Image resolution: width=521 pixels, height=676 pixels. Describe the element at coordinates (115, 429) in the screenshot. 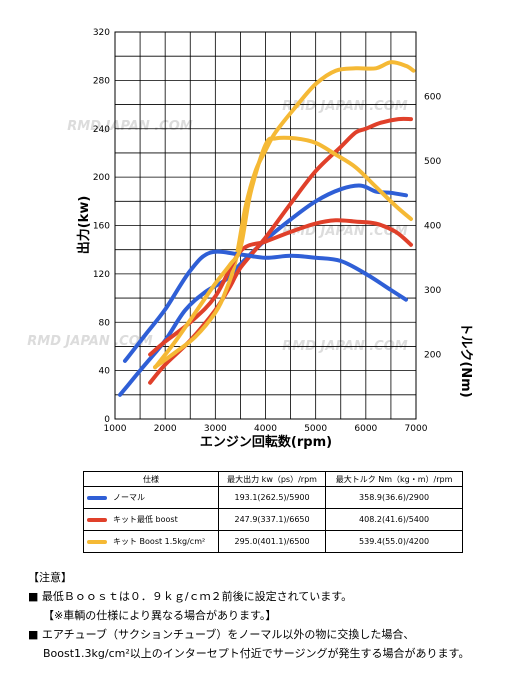

I see `x-tick-label: 1000` at that location.